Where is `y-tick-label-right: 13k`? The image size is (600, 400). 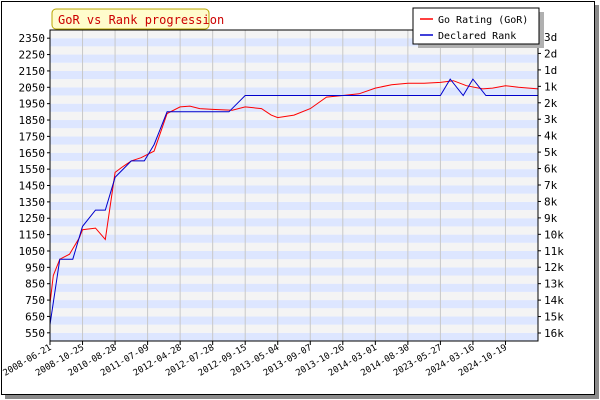
y-tick-label-right: 13k is located at coordinates (554, 284).